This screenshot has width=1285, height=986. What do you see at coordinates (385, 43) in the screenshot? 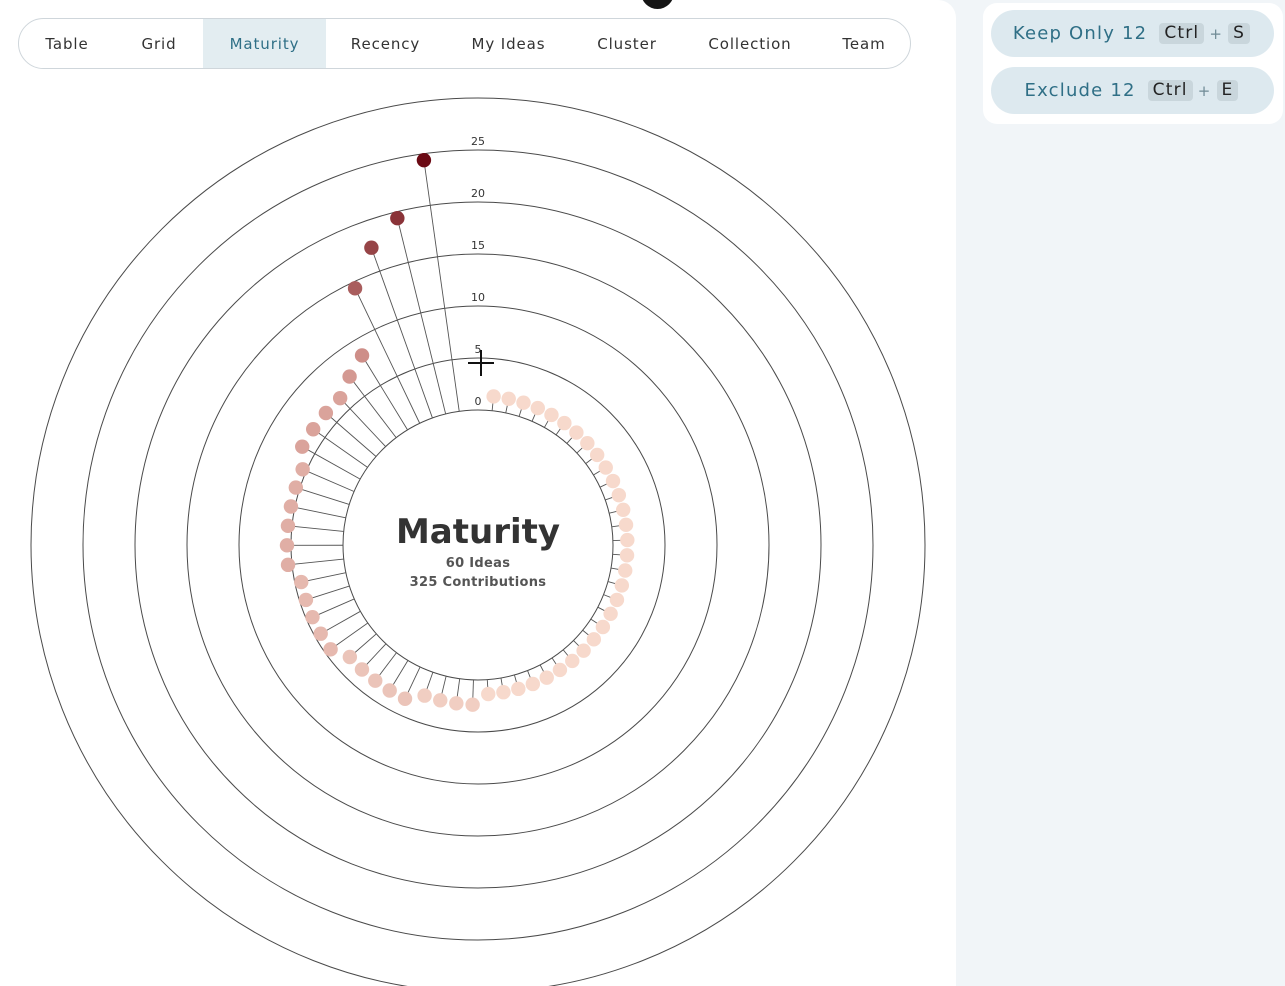
I see `tab-recency: Recency` at bounding box center [385, 43].